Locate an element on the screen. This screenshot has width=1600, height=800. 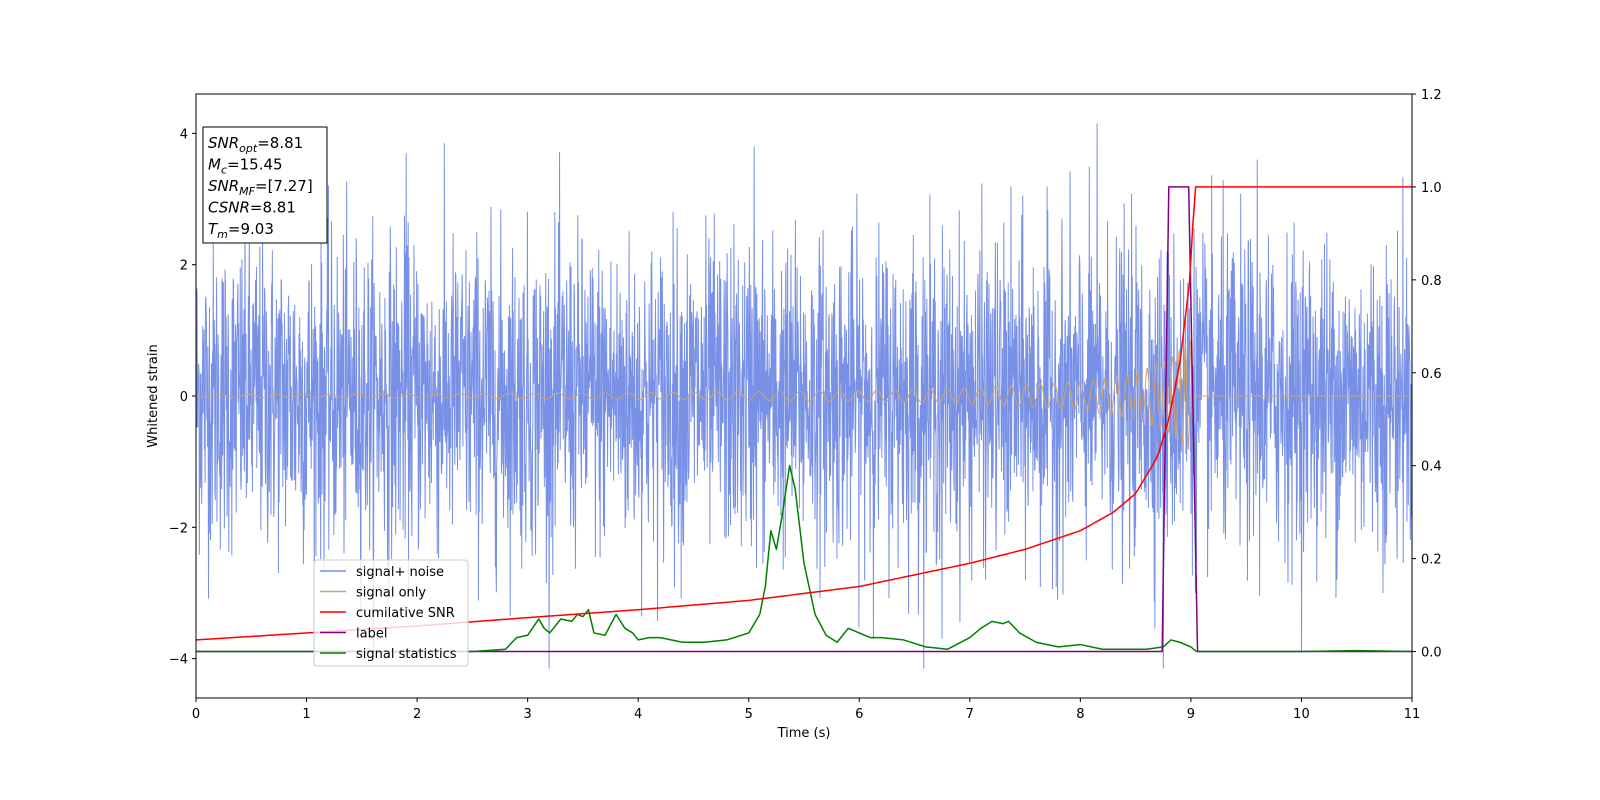
x-tick-label: 4 is located at coordinates (638, 714).